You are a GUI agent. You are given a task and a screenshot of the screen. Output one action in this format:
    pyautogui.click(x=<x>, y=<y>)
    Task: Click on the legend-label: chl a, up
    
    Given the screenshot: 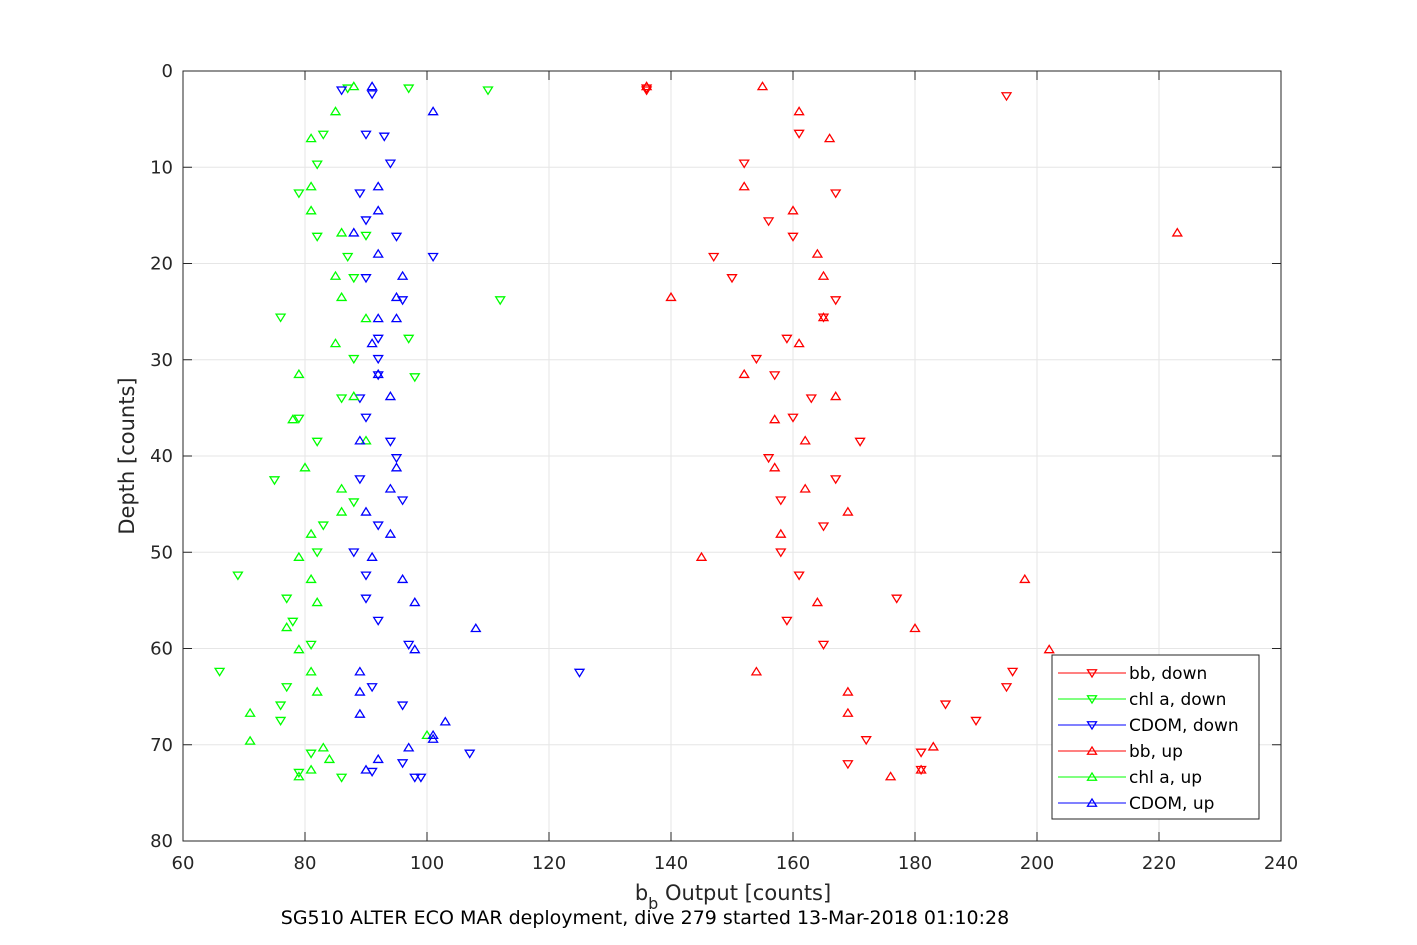 What is the action you would take?
    pyautogui.click(x=1165, y=778)
    